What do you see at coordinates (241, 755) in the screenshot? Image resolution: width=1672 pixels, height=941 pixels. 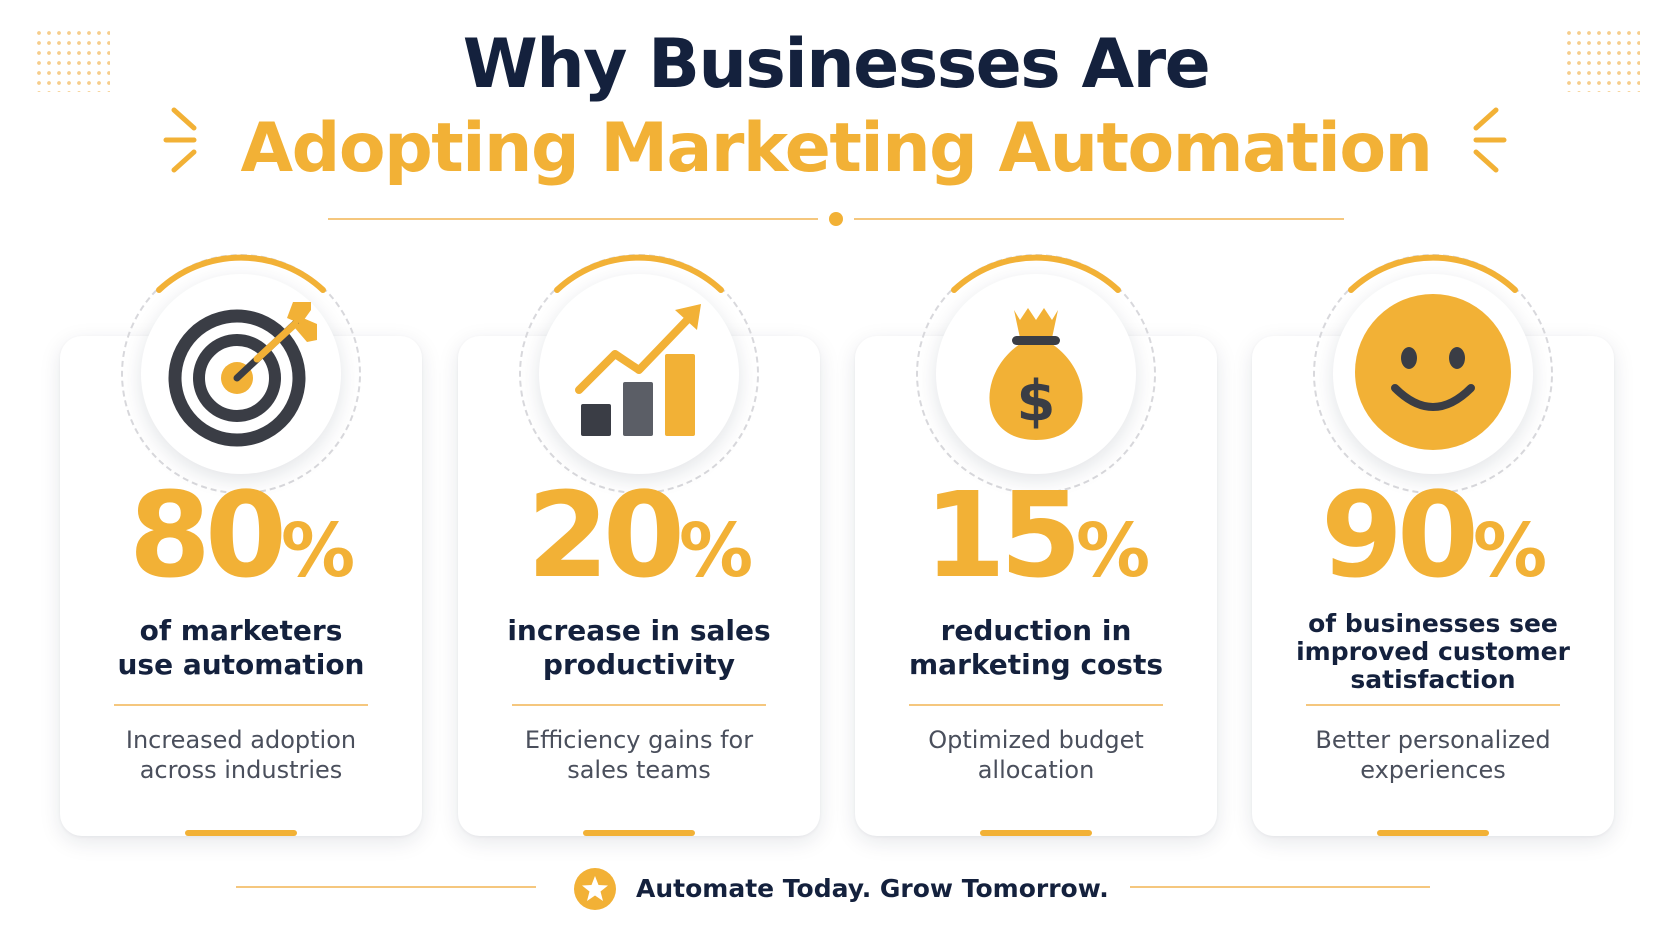 I see `stat-description-marketers: Increased adoption across industries` at bounding box center [241, 755].